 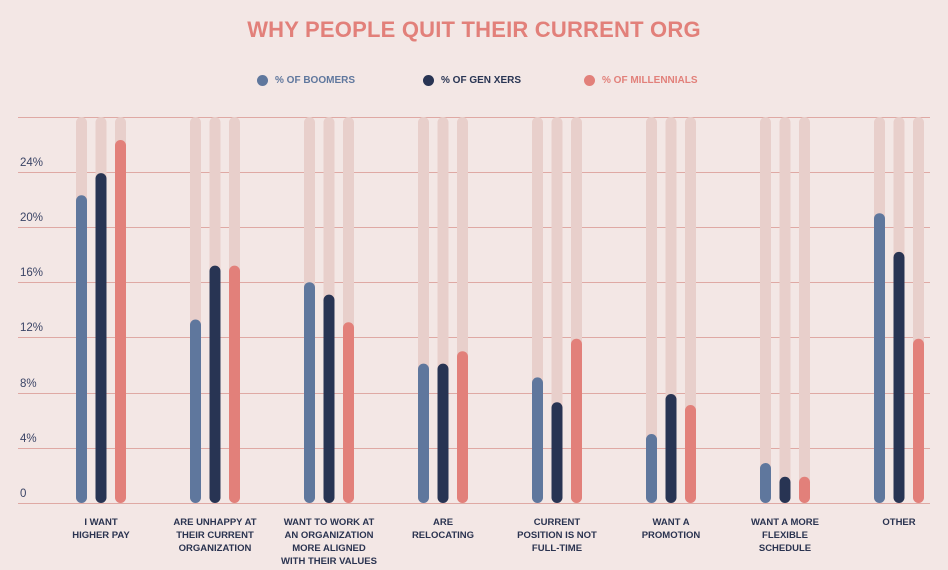 What do you see at coordinates (481, 80) in the screenshot?
I see `legend-label-genx: % OF GEN XERS` at bounding box center [481, 80].